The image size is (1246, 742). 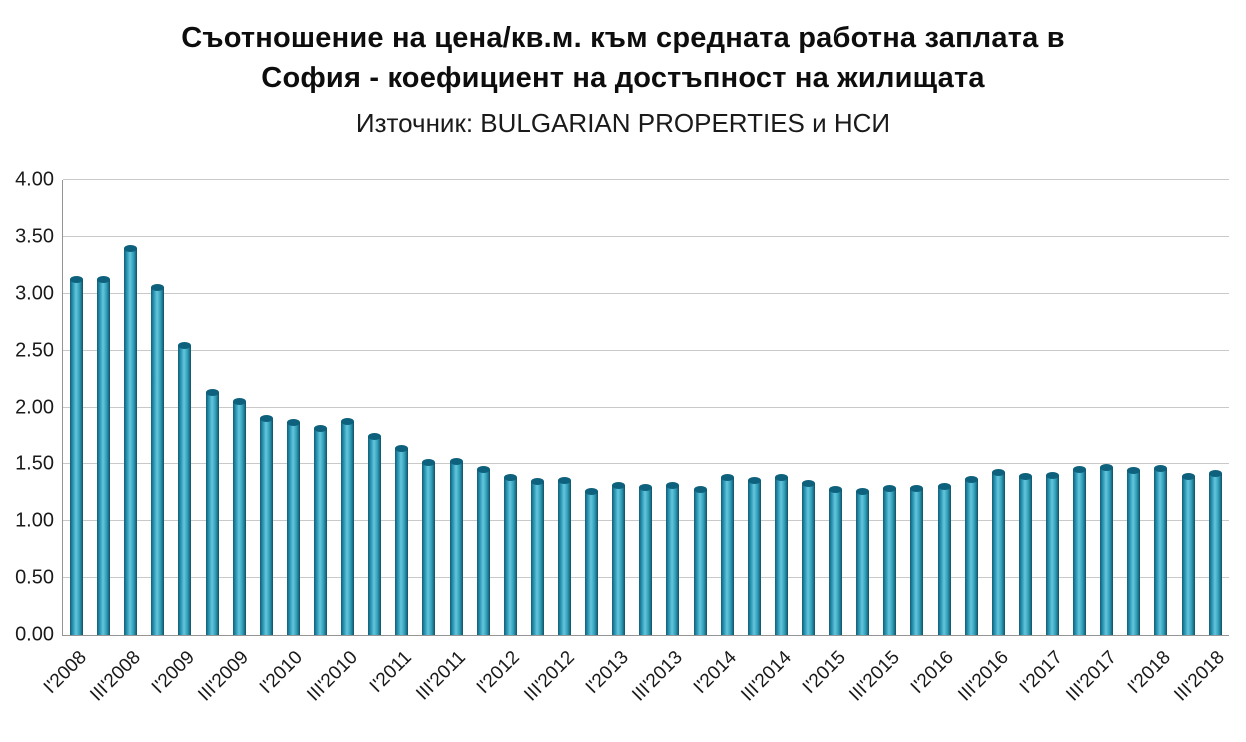 I want to click on x-tick-label: I'2016, so click(x=933, y=673).